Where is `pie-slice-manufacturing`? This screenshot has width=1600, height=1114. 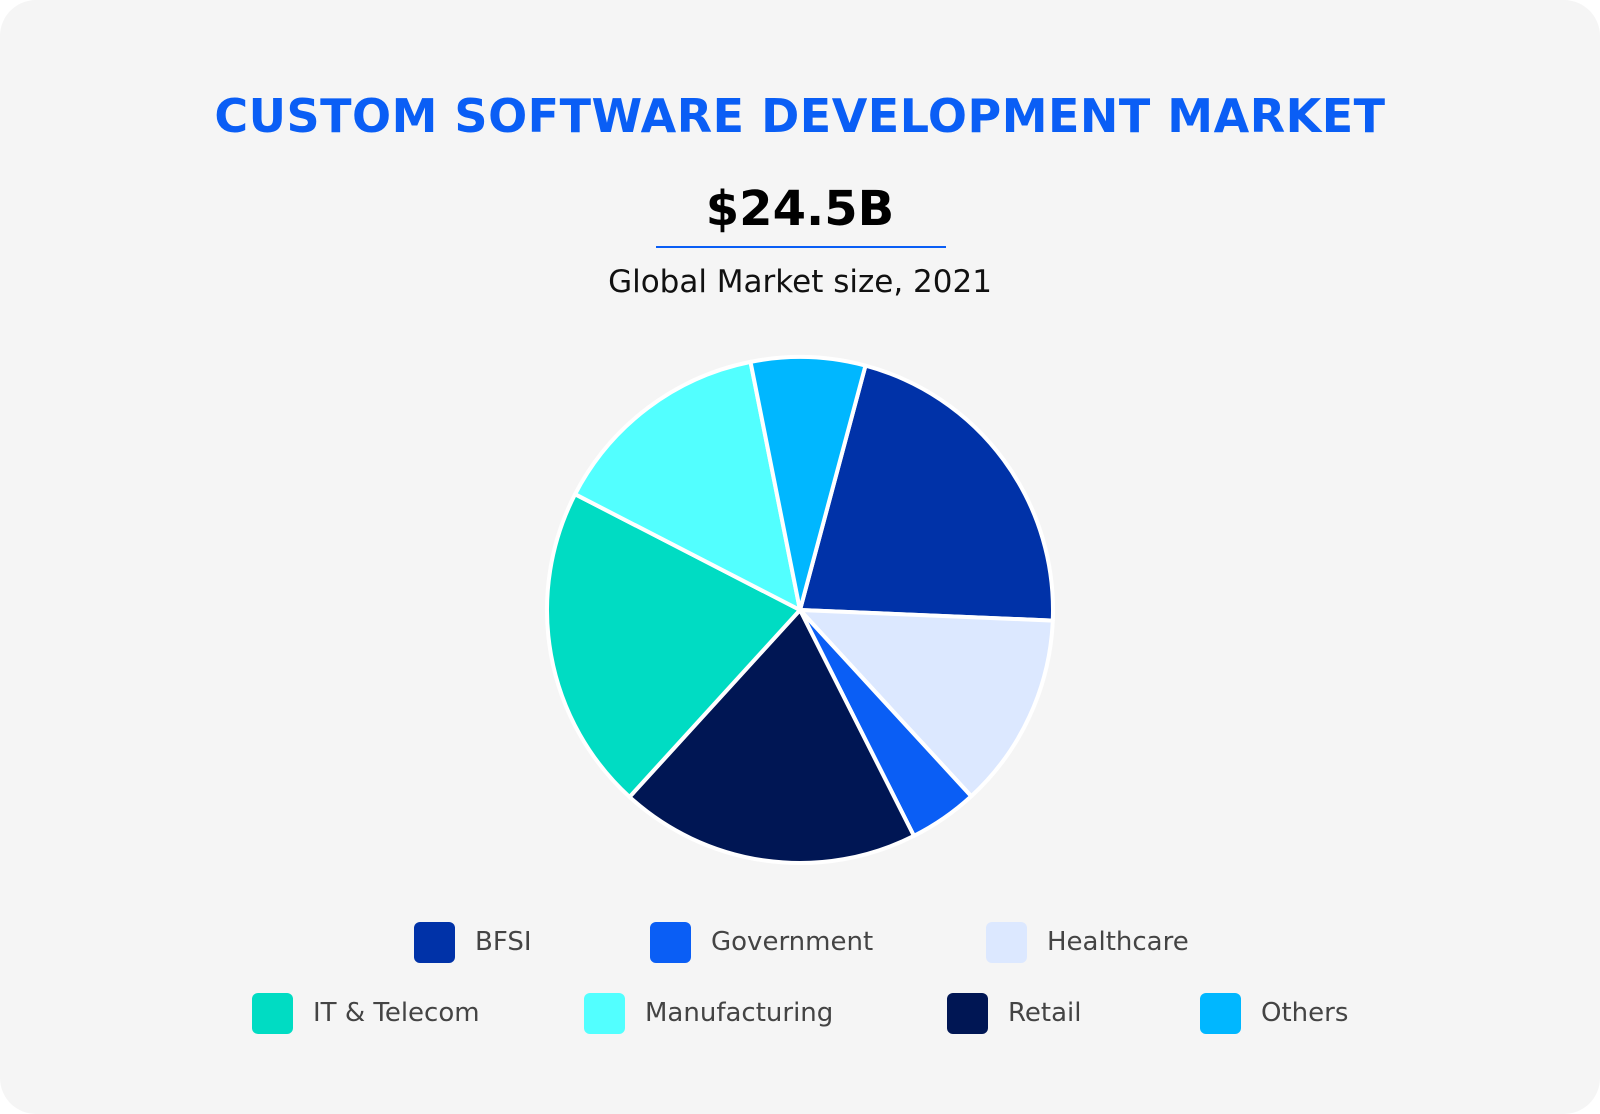
pie-slice-manufacturing is located at coordinates (687, 485).